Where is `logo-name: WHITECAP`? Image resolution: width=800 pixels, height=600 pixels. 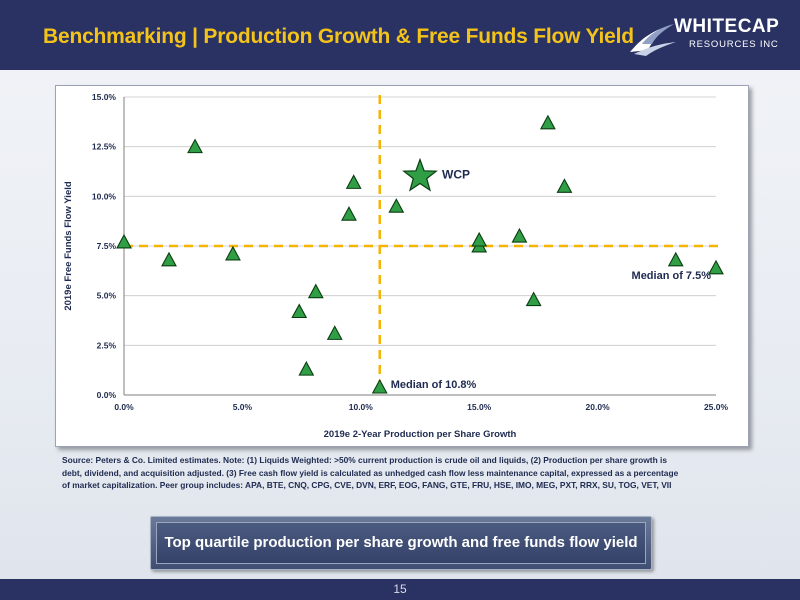 logo-name: WHITECAP is located at coordinates (727, 26).